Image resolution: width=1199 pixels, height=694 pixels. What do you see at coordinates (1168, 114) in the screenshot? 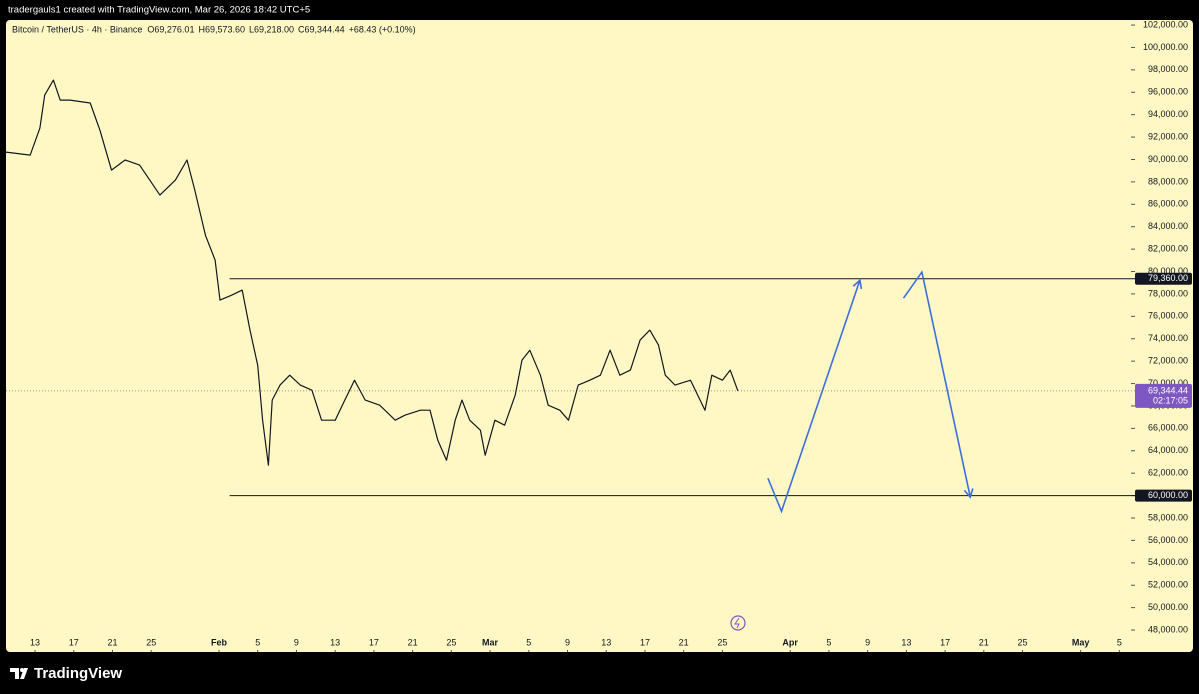
I see `y-tick-label: 94,000.00` at bounding box center [1168, 114].